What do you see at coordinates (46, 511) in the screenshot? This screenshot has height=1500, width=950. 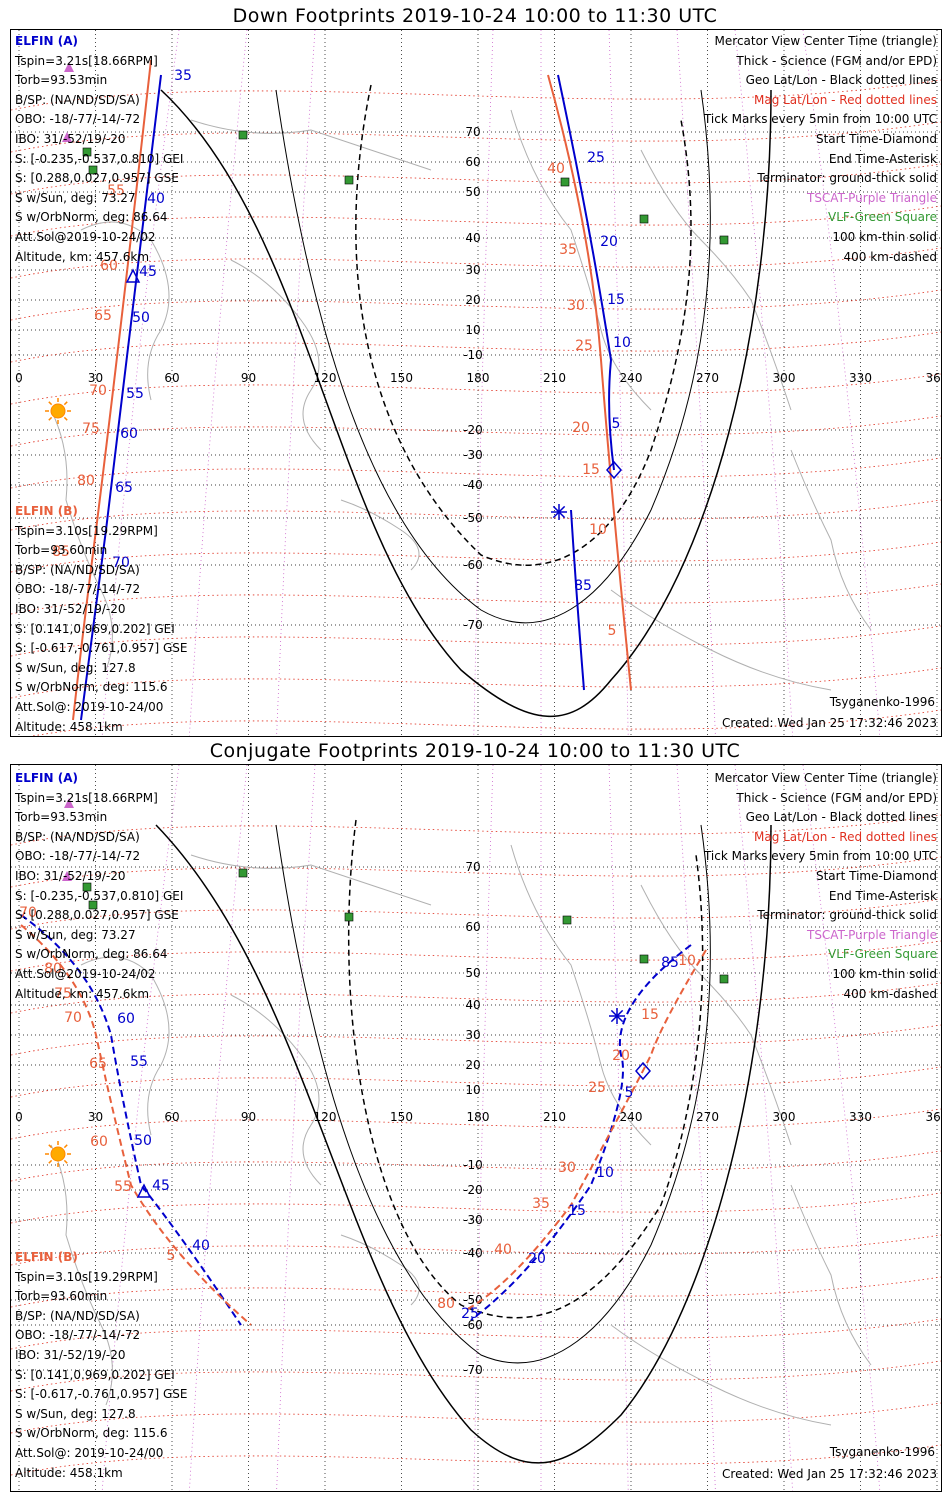 I see `elfin-b-header: ELFIN (B)` at bounding box center [46, 511].